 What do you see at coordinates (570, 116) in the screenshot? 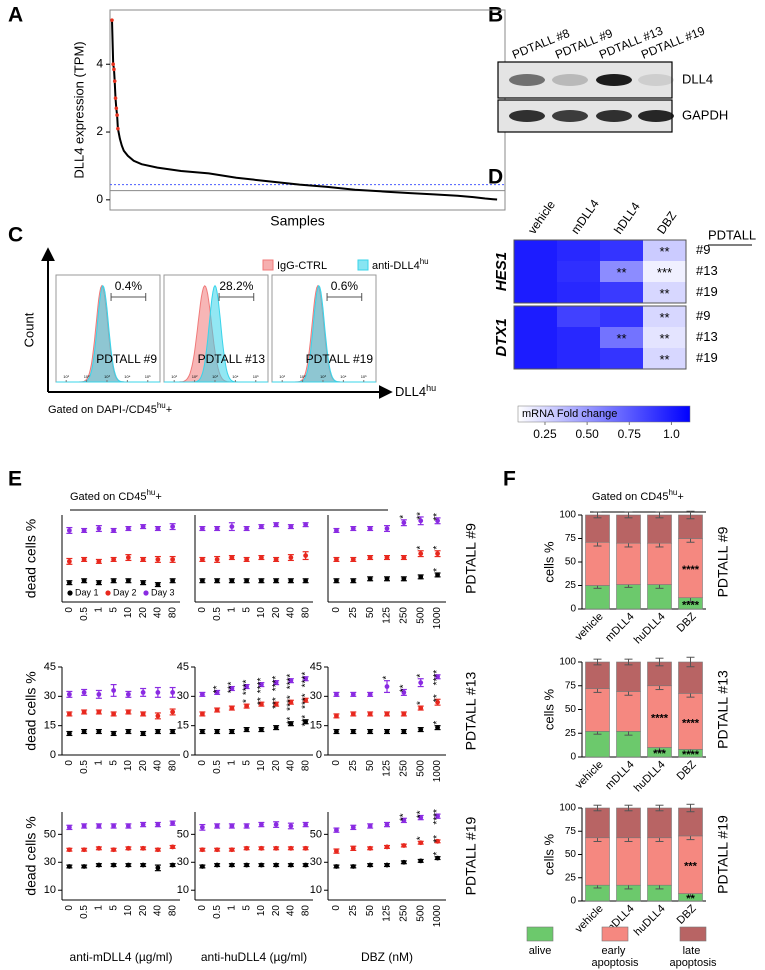
I see `blot-band` at bounding box center [570, 116].